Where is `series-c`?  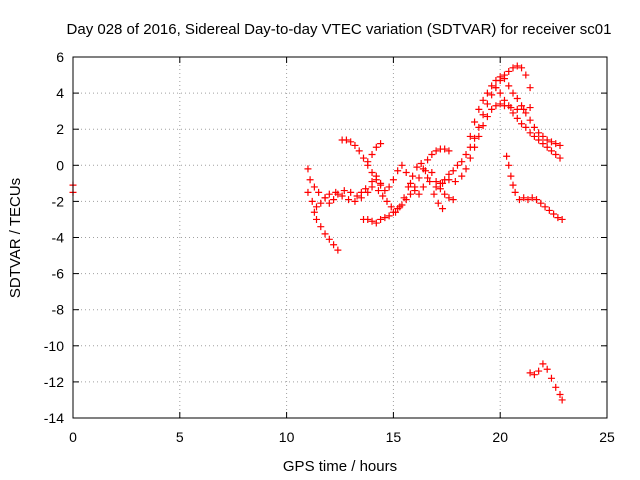
series-c is located at coordinates (326, 231).